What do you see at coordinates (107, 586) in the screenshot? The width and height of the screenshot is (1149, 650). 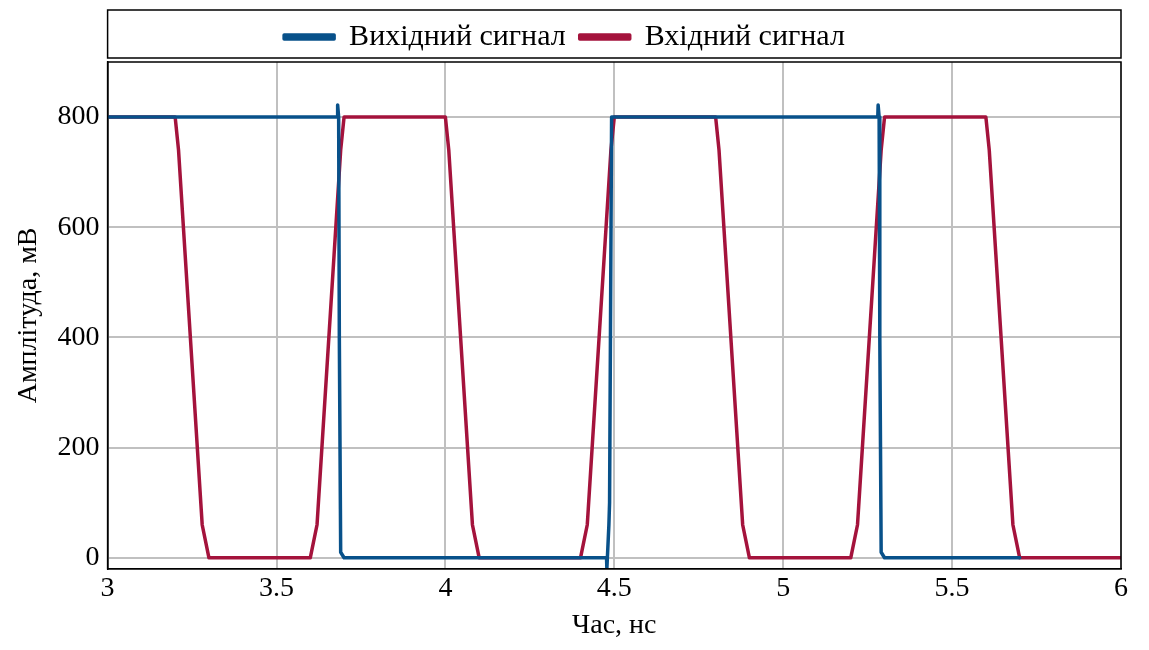 I see `x-tick-label: 3` at bounding box center [107, 586].